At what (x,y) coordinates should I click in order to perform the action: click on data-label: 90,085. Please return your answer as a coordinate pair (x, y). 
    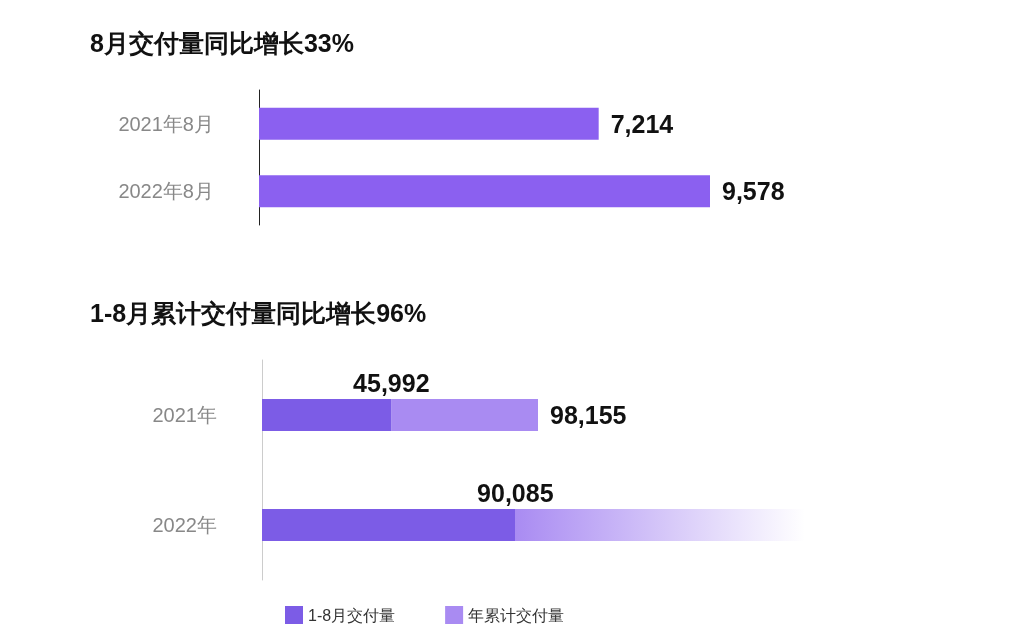
    Looking at the image, I should click on (515, 492).